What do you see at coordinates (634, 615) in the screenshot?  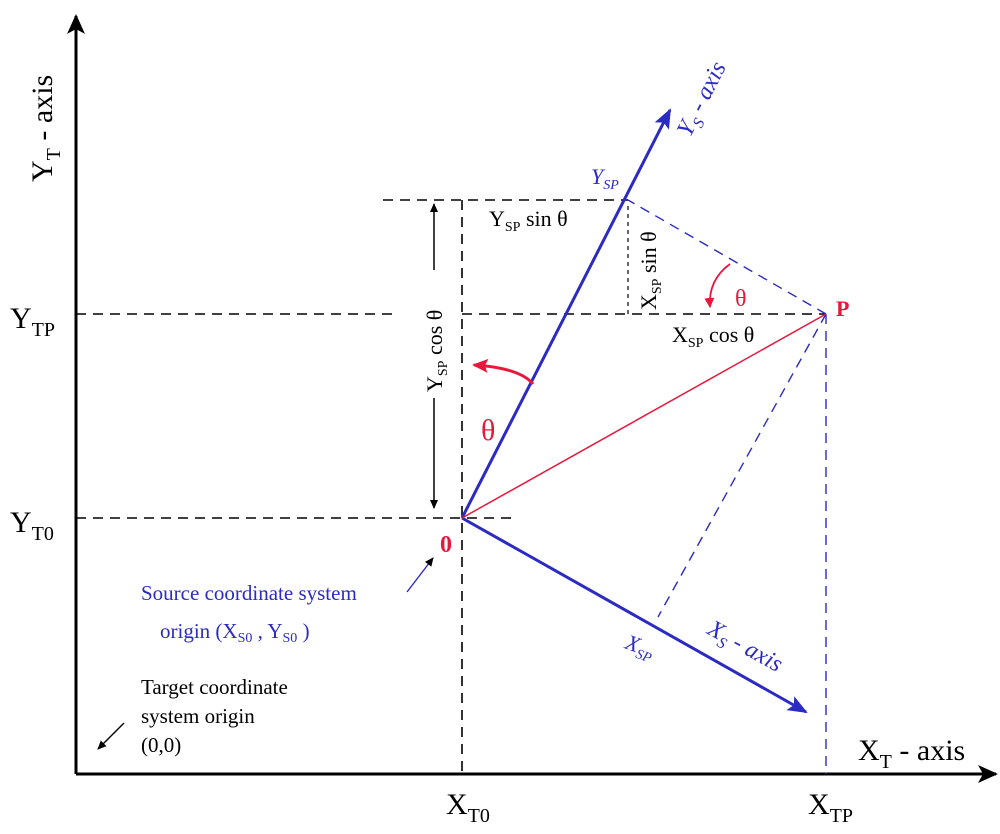 I see `source-x-axis-line` at bounding box center [634, 615].